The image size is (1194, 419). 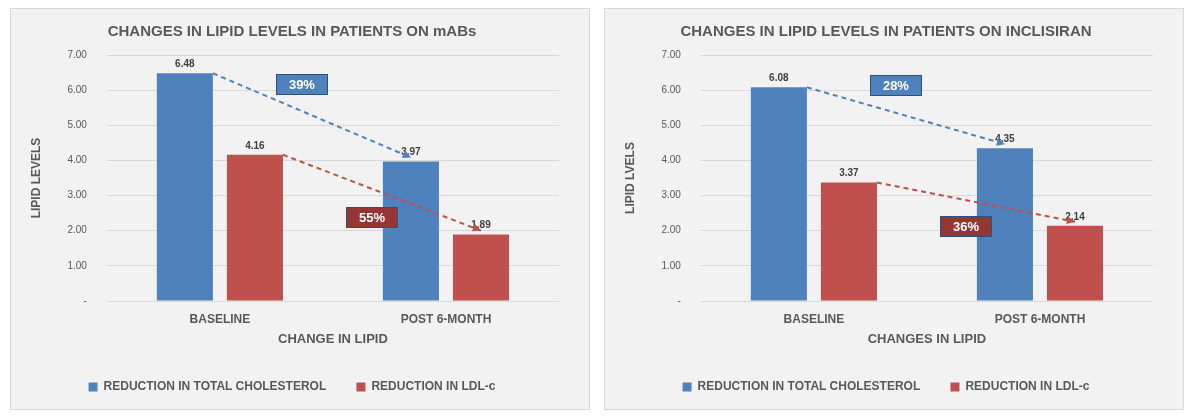 What do you see at coordinates (966, 227) in the screenshot?
I see `annotation: 36%` at bounding box center [966, 227].